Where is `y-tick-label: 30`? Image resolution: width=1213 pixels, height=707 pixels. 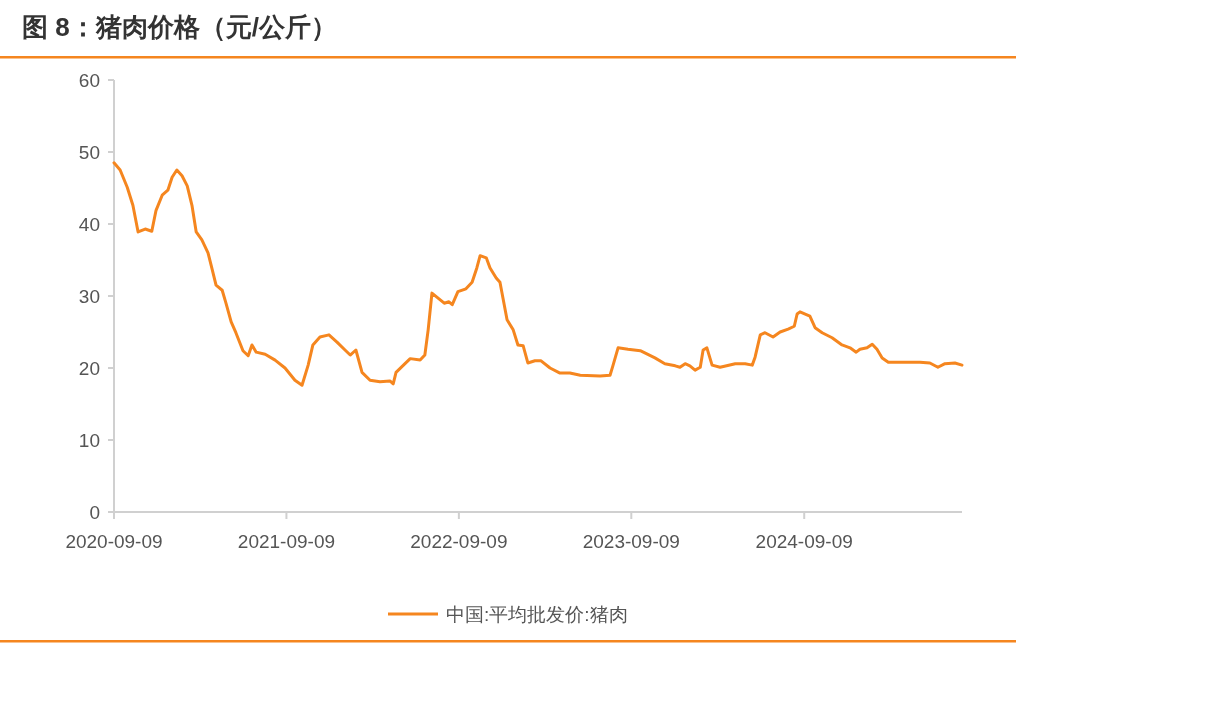
y-tick-label: 30 is located at coordinates (89, 296).